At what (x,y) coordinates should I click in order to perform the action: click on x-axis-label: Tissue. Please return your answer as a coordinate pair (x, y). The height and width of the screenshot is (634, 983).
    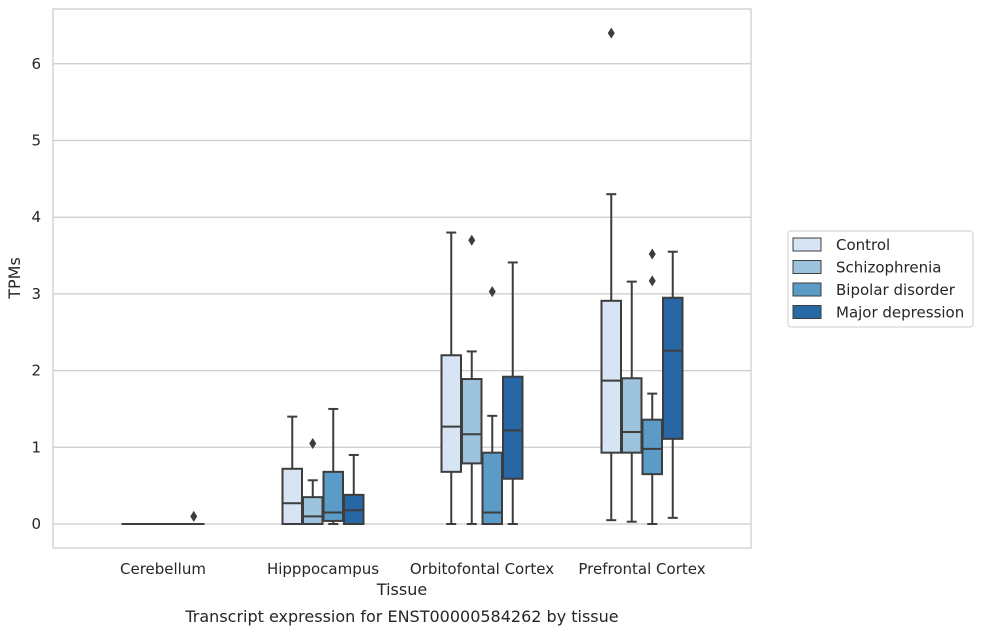
    Looking at the image, I should click on (401, 589).